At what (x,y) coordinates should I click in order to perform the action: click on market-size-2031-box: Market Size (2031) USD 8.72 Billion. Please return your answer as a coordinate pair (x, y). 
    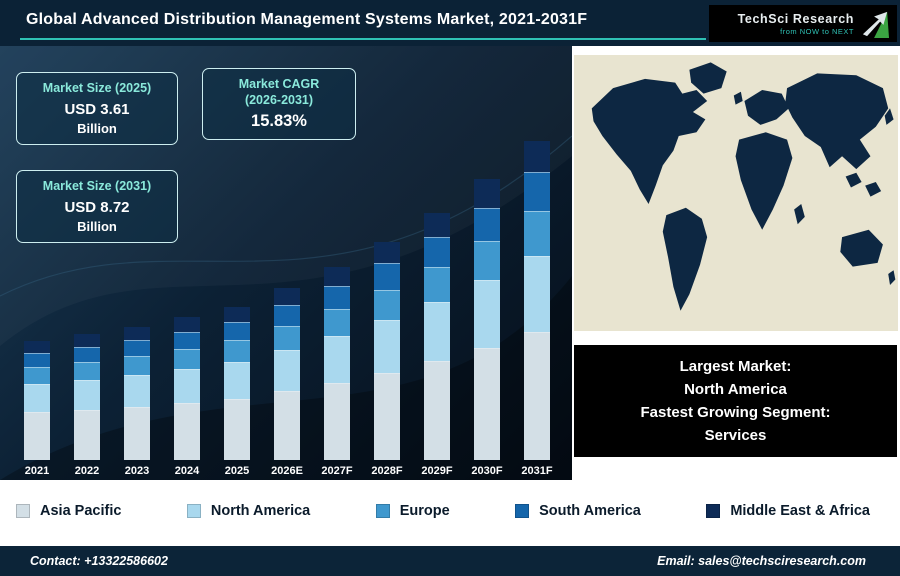
    Looking at the image, I should click on (97, 206).